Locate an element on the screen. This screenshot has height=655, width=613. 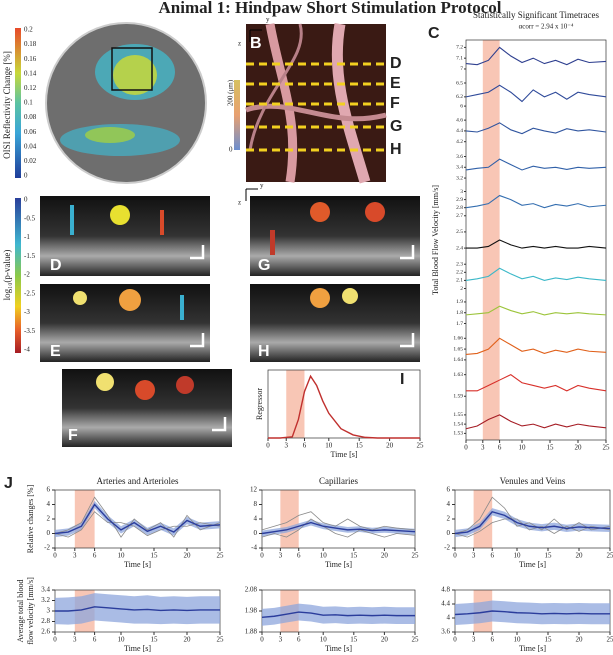
y-tick-label: 3.4 is located at coordinates (459, 168).